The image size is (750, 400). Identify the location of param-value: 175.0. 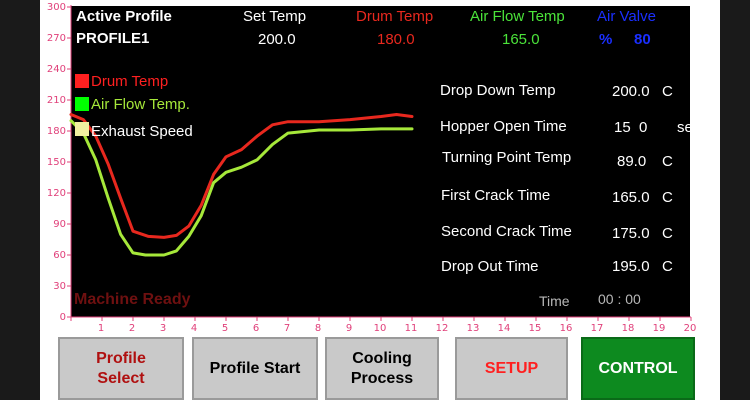
(631, 233).